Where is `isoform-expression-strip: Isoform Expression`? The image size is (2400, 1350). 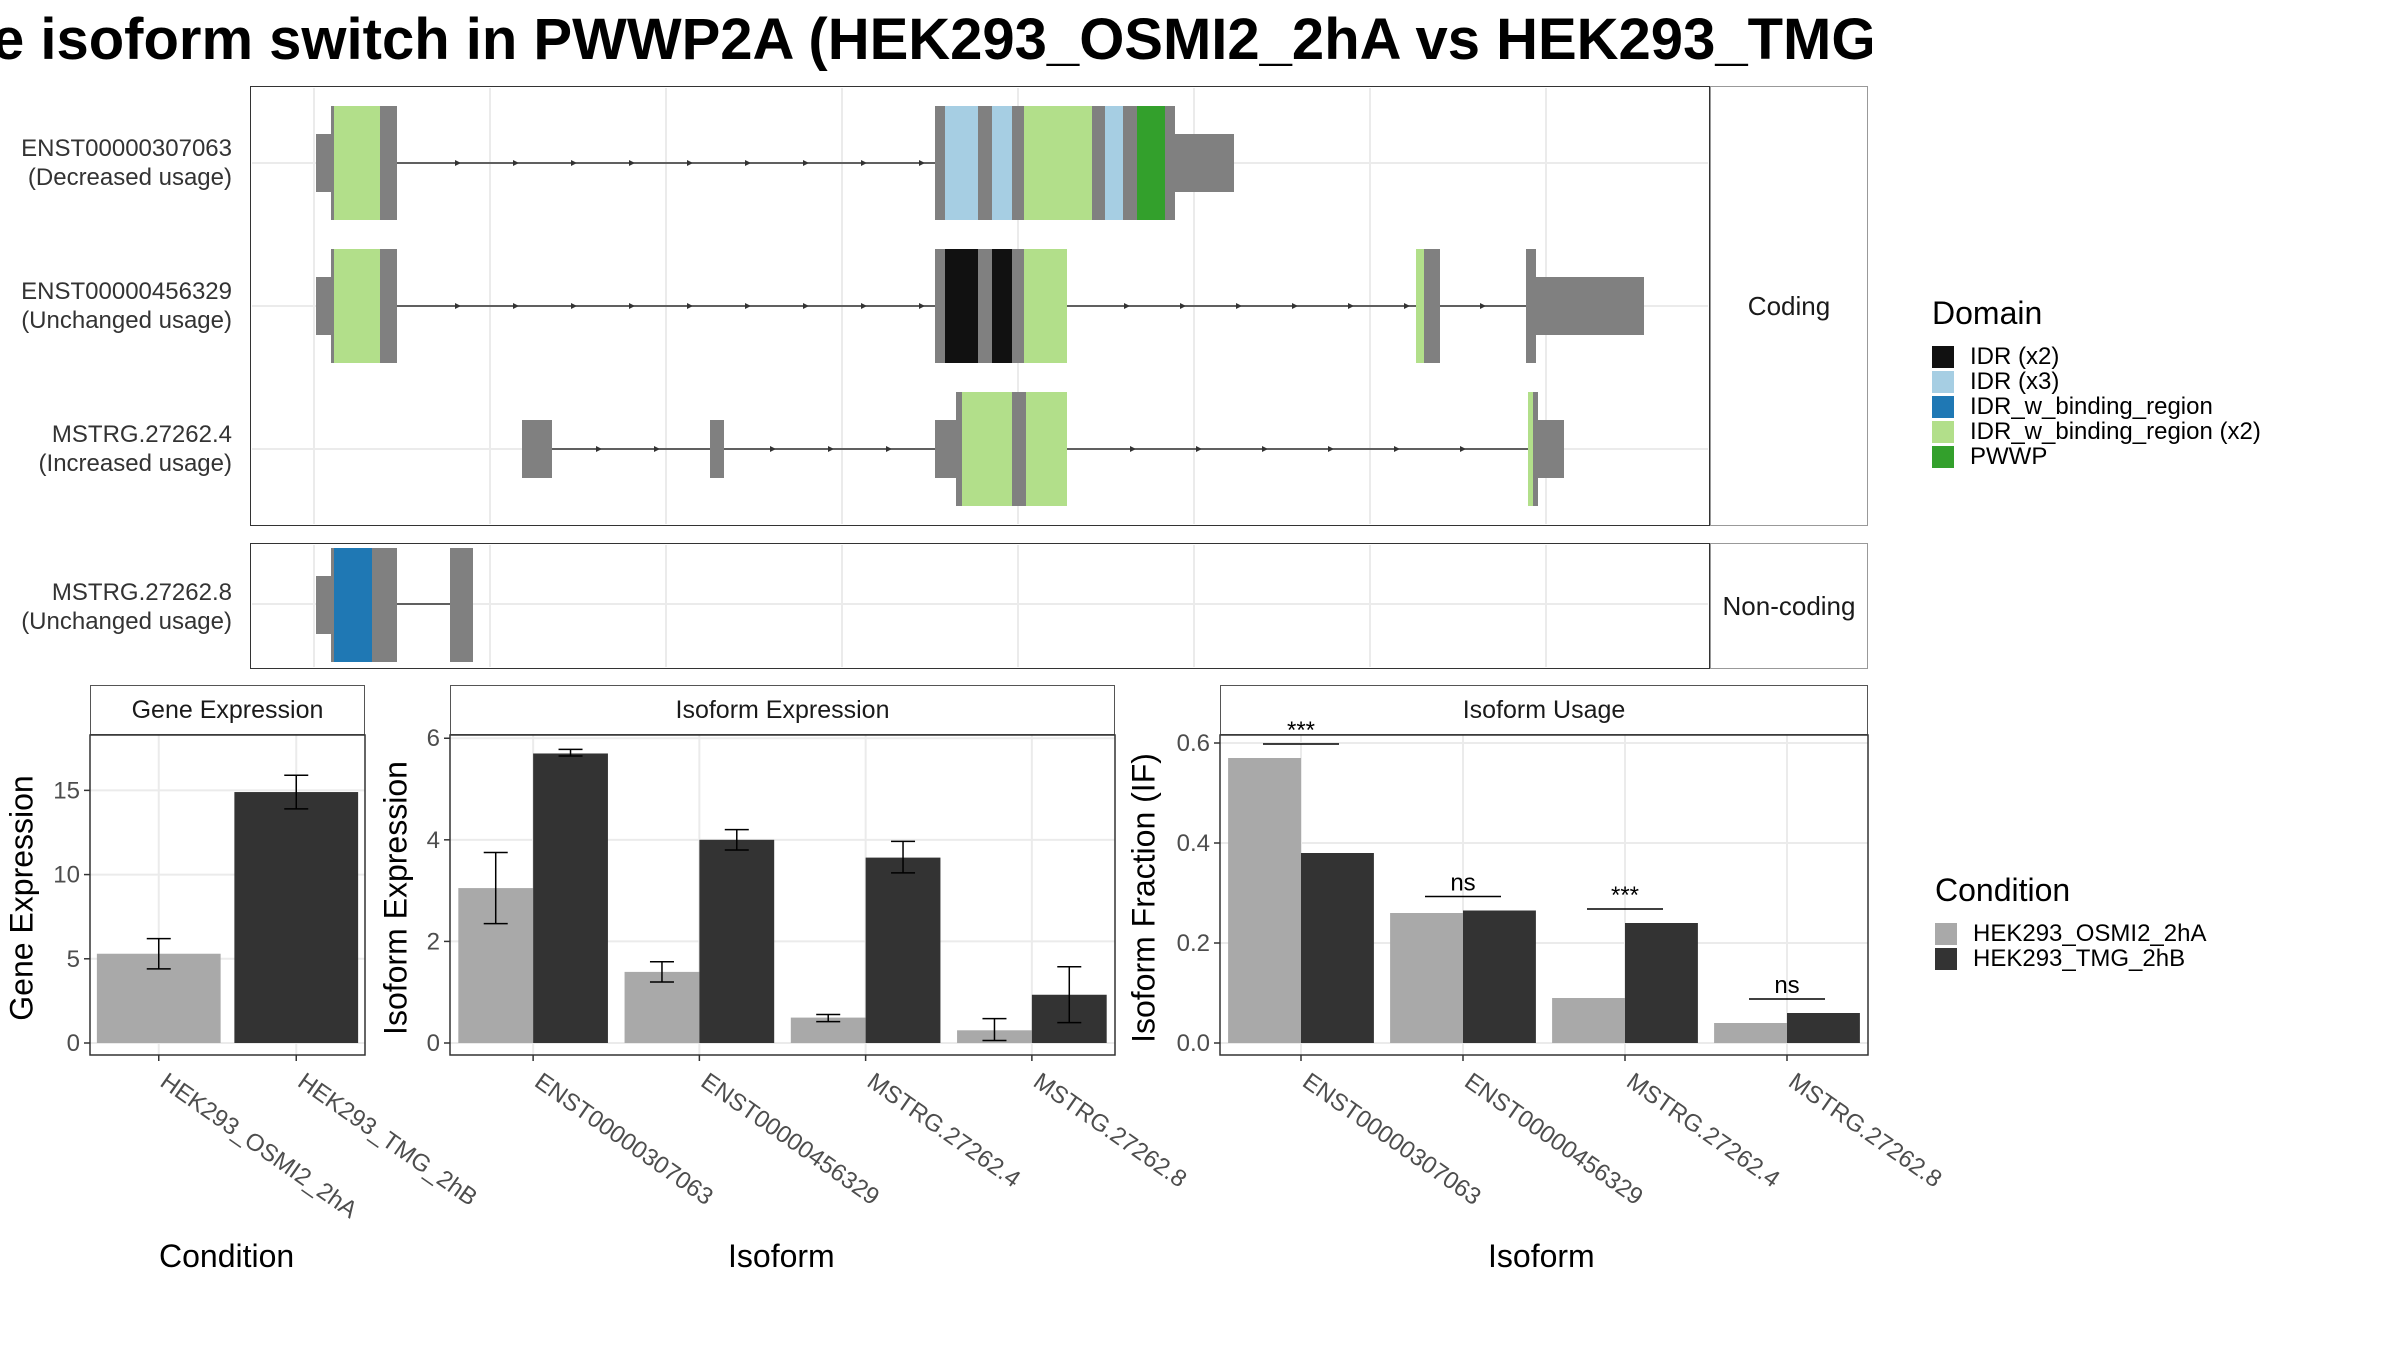 isoform-expression-strip: Isoform Expression is located at coordinates (782, 710).